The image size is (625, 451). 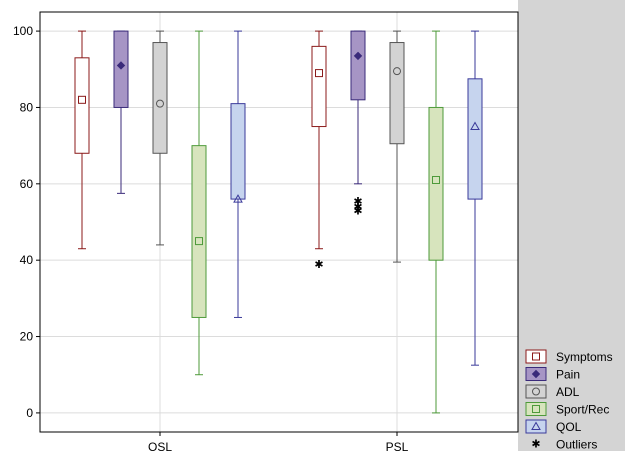 What do you see at coordinates (584, 357) in the screenshot?
I see `legend-label: Symptoms` at bounding box center [584, 357].